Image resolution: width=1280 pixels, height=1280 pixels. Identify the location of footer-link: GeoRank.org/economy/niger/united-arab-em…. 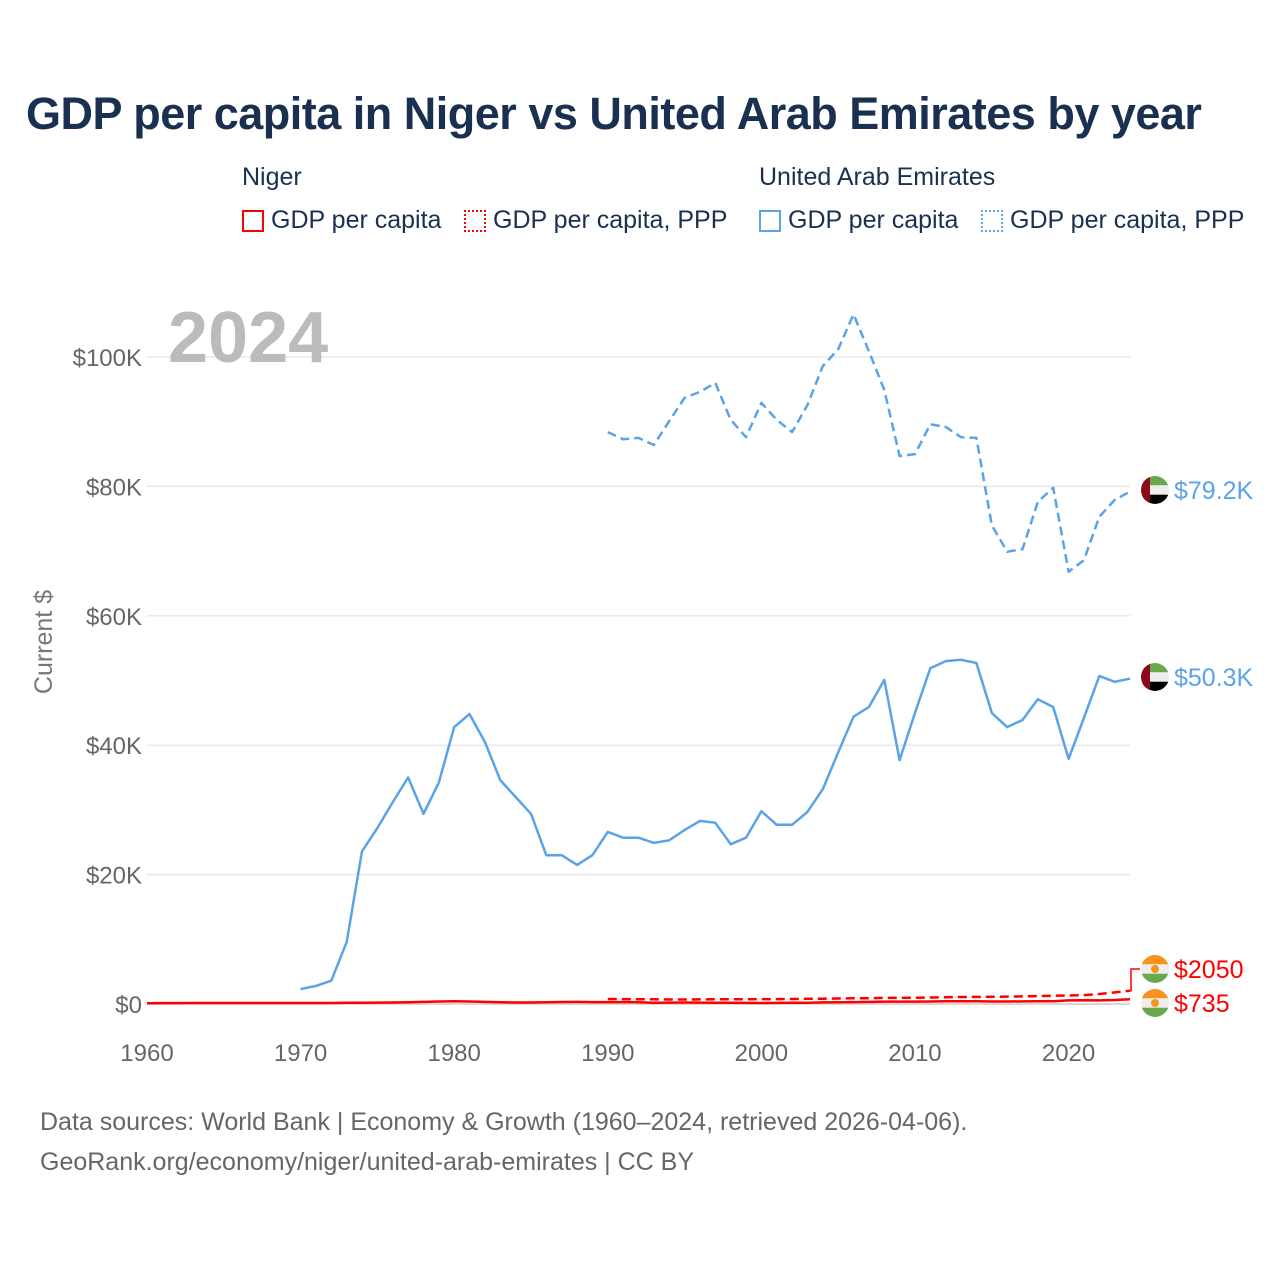
(367, 1162).